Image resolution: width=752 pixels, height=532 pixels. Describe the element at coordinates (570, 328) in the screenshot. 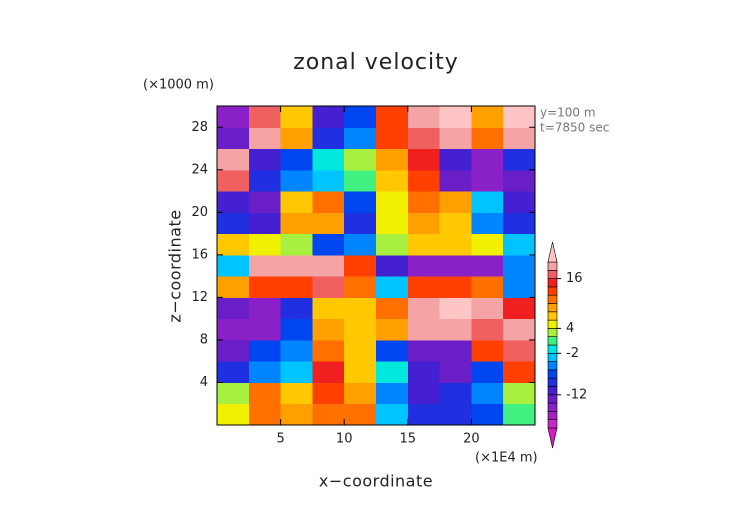

I see `colorbar-tick-label: 4` at that location.